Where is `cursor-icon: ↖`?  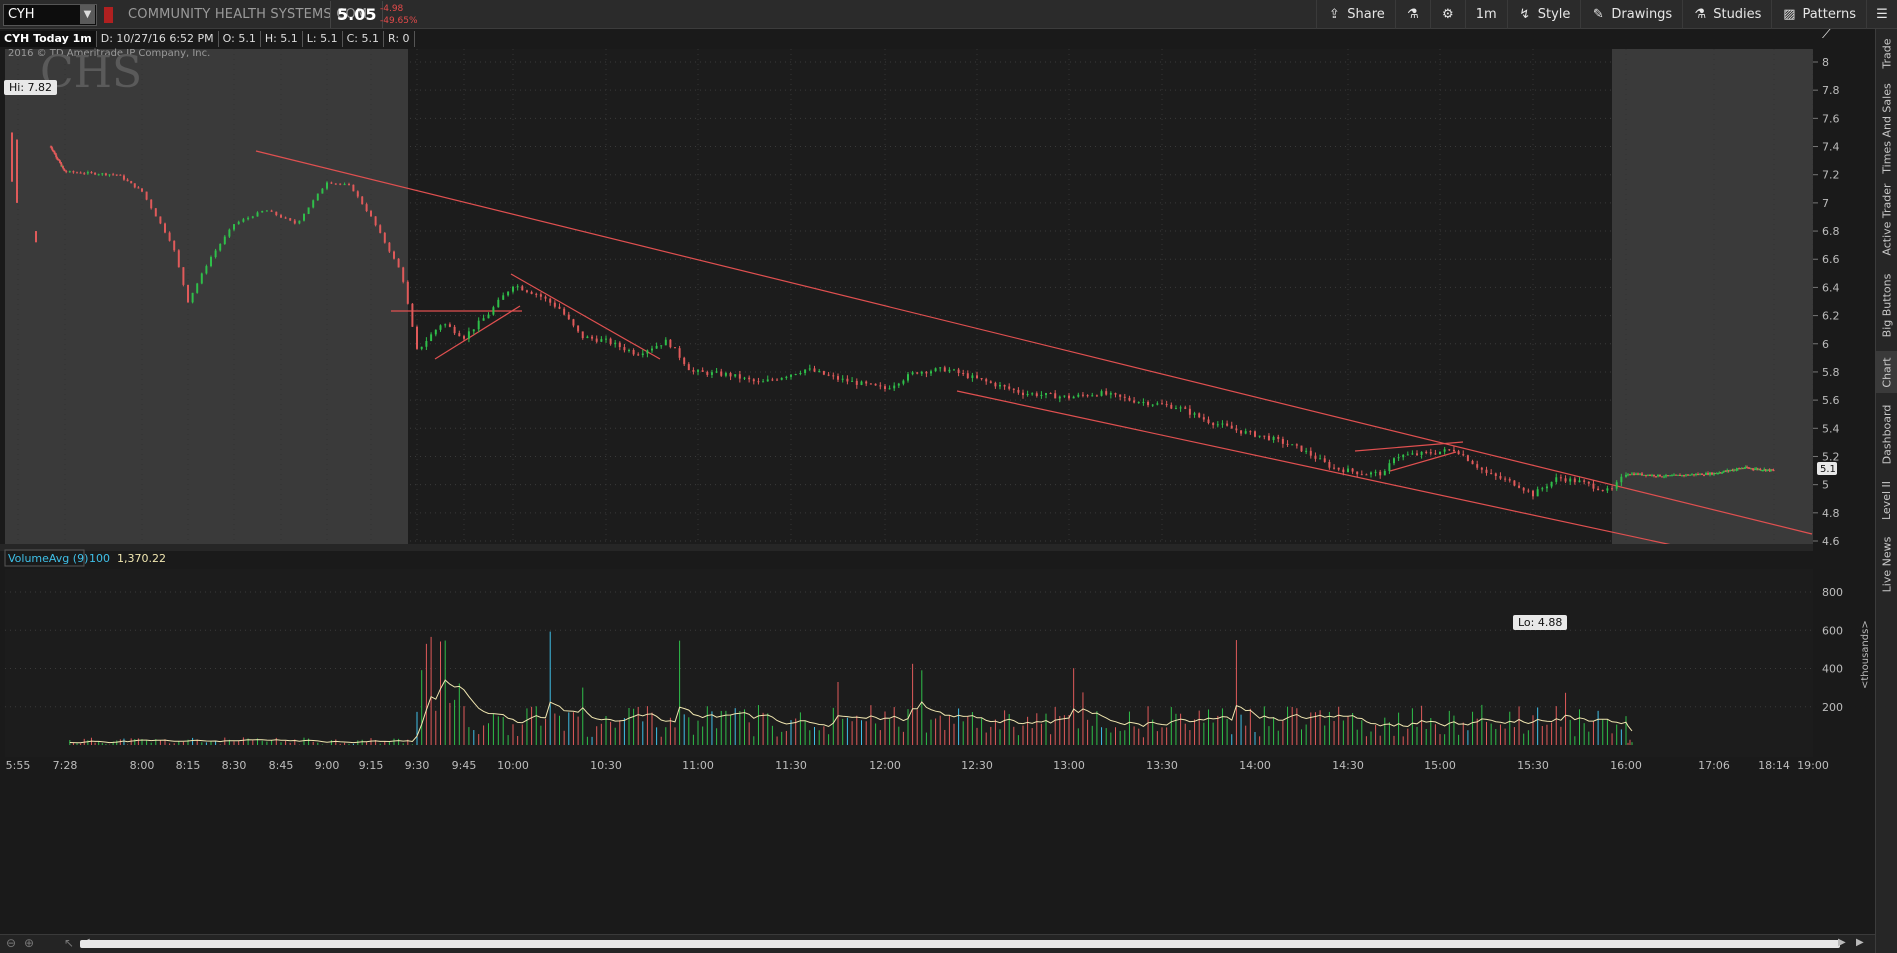 cursor-icon: ↖ is located at coordinates (69, 943).